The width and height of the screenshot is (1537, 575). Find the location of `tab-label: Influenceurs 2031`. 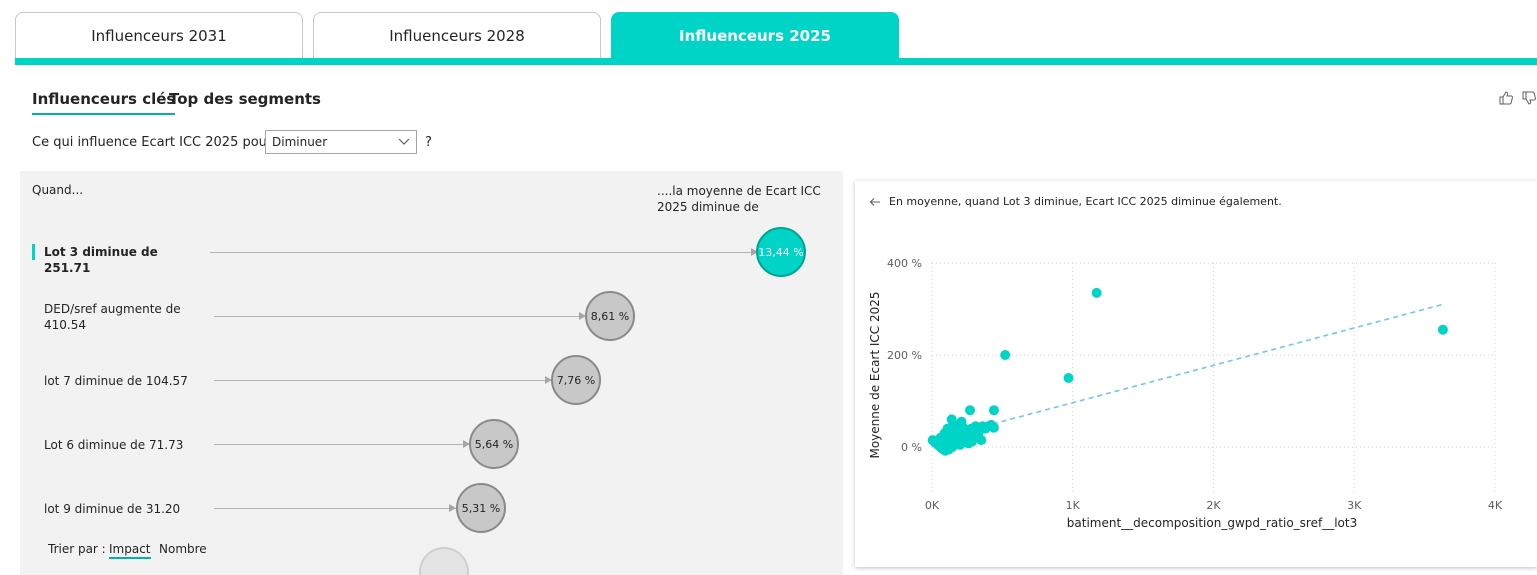

tab-label: Influenceurs 2031 is located at coordinates (159, 36).